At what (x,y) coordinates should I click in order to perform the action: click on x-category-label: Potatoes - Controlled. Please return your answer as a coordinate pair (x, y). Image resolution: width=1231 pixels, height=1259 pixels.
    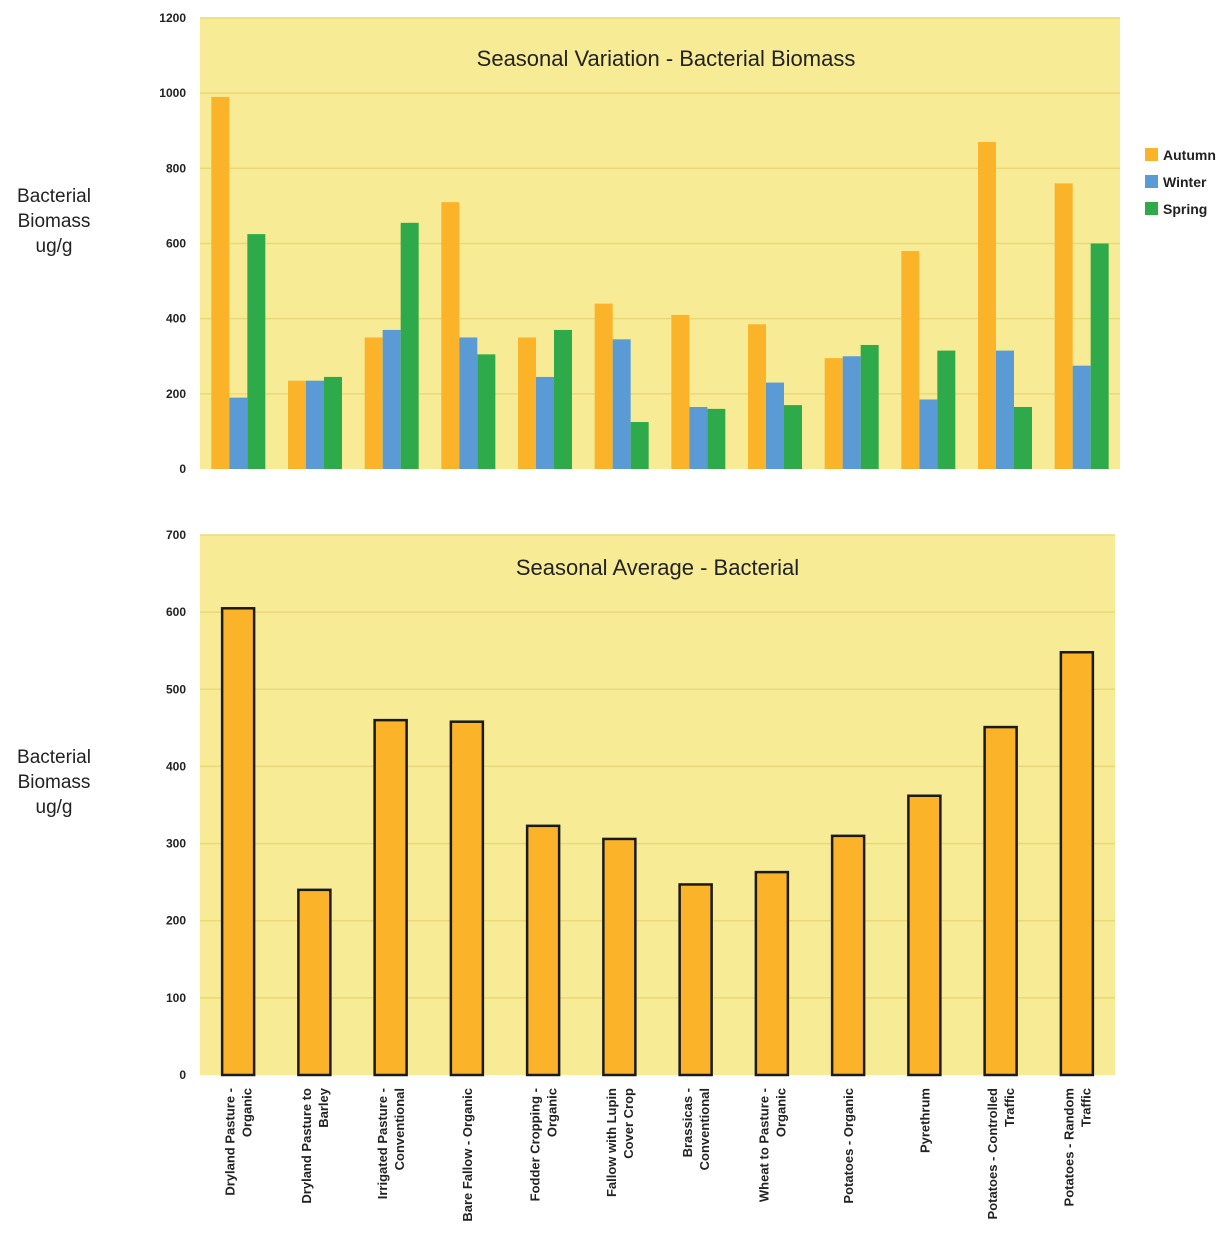
    Looking at the image, I should click on (992, 1154).